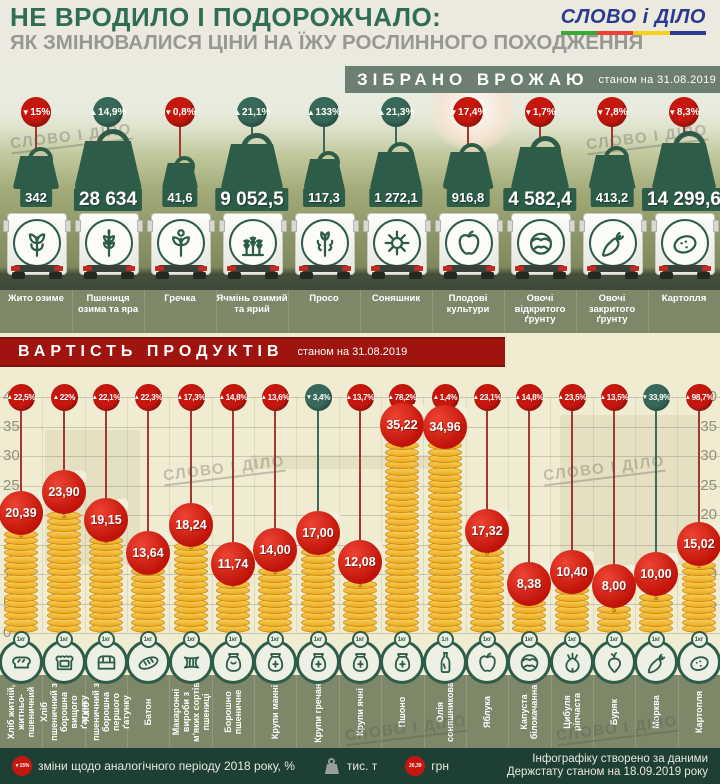 This screenshot has height=784, width=720. I want to click on background-shelf, so click(630, 490).